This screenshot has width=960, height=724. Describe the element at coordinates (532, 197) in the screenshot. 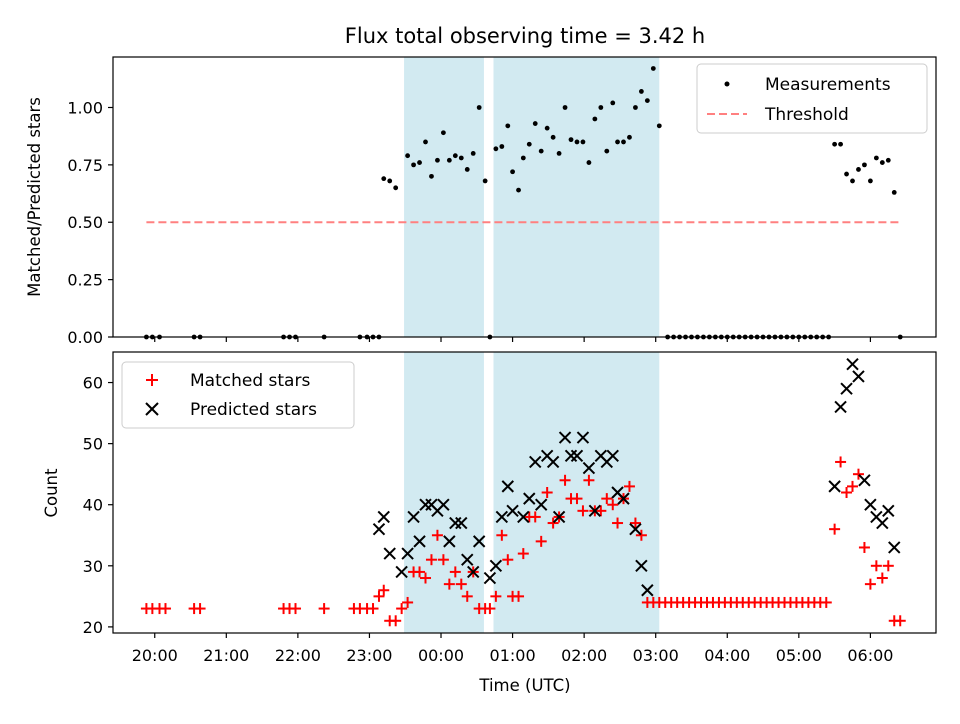

I see `top-highlight-spans` at that location.